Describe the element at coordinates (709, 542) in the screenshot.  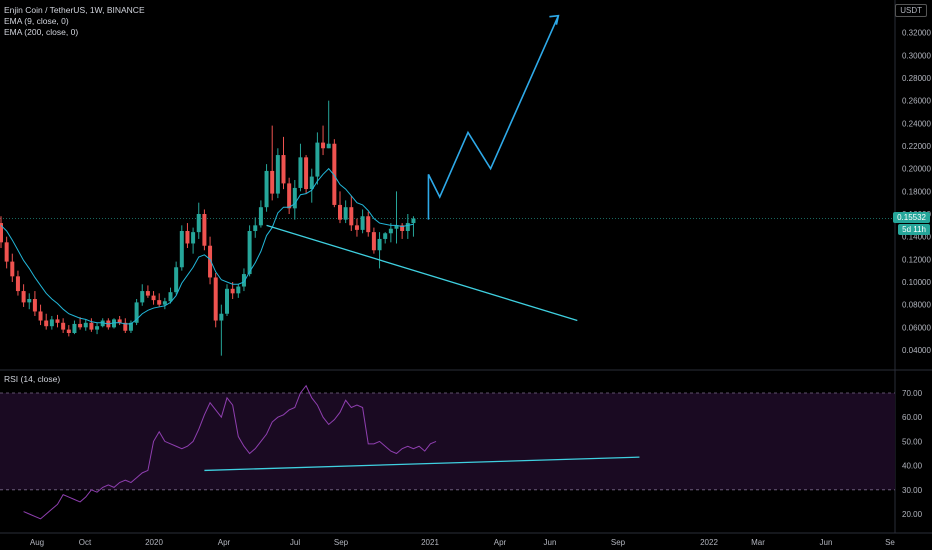
I see `time-tick-label: 2022` at that location.